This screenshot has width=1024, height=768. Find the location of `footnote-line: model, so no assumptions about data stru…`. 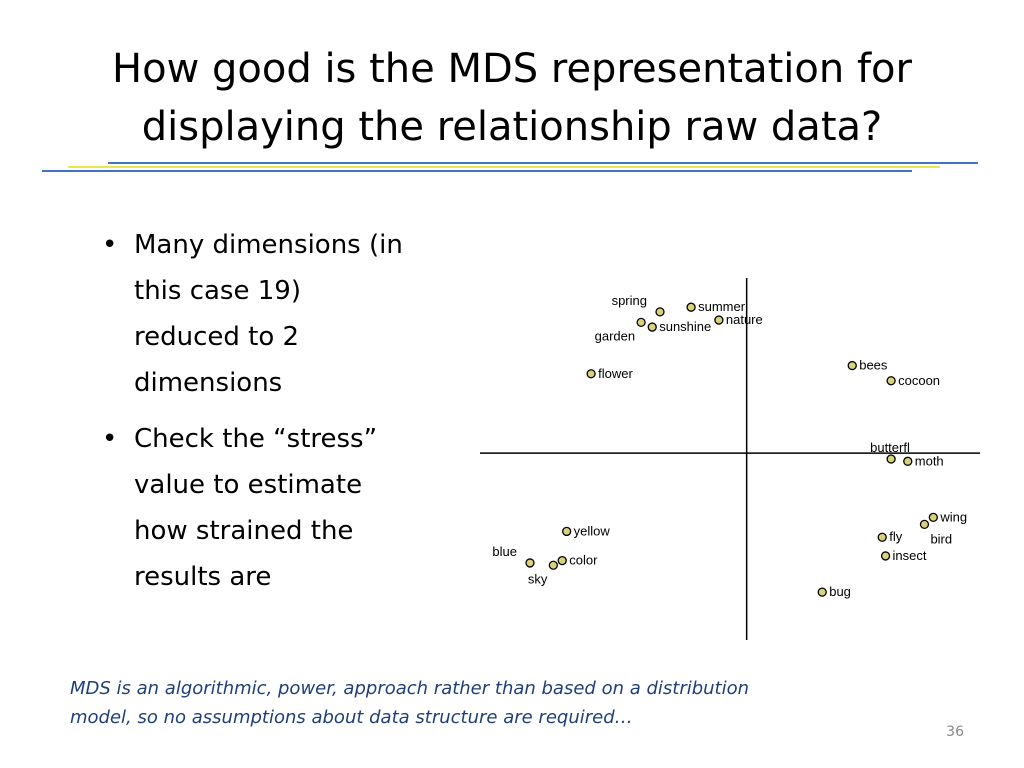

footnote-line: model, so no assumptions about data stru… is located at coordinates (351, 717).